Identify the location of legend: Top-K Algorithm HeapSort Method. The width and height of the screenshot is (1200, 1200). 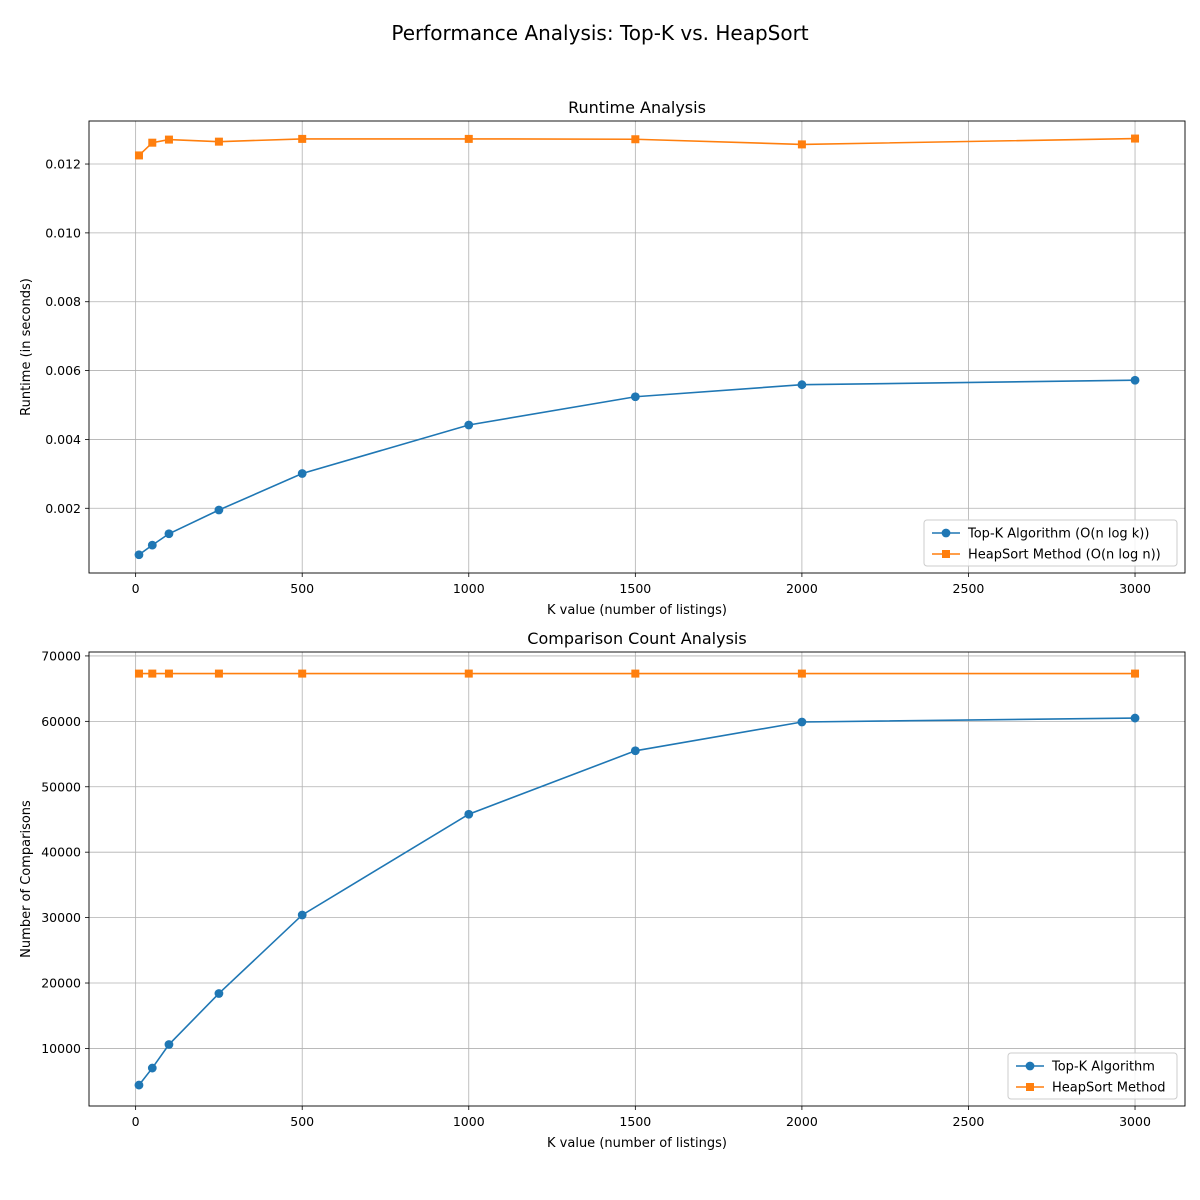
(1092, 1076).